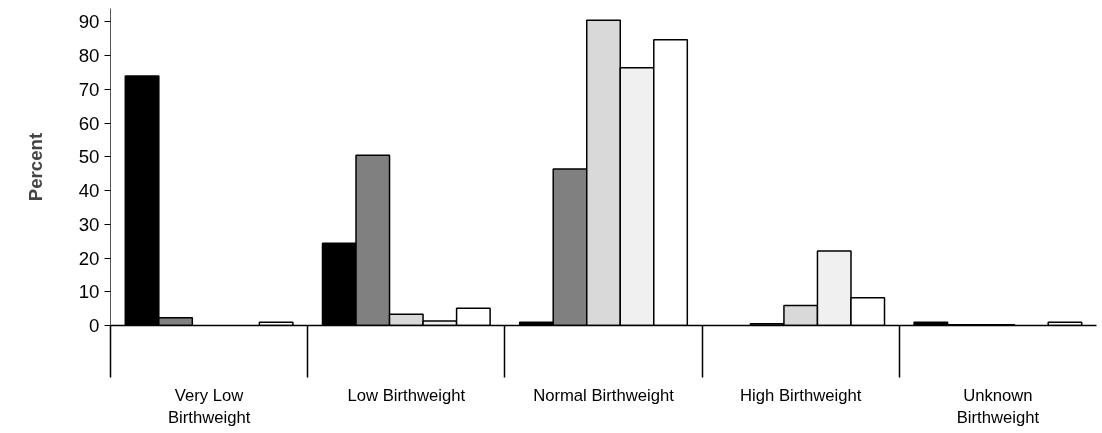  What do you see at coordinates (89, 292) in the screenshot?
I see `y-tick-label: 10` at bounding box center [89, 292].